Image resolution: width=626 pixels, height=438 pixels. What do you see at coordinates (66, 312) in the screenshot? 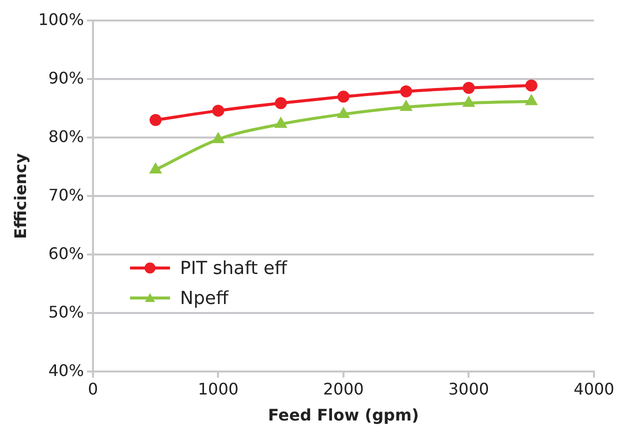
I see `y-tick-label: 50%` at bounding box center [66, 312].